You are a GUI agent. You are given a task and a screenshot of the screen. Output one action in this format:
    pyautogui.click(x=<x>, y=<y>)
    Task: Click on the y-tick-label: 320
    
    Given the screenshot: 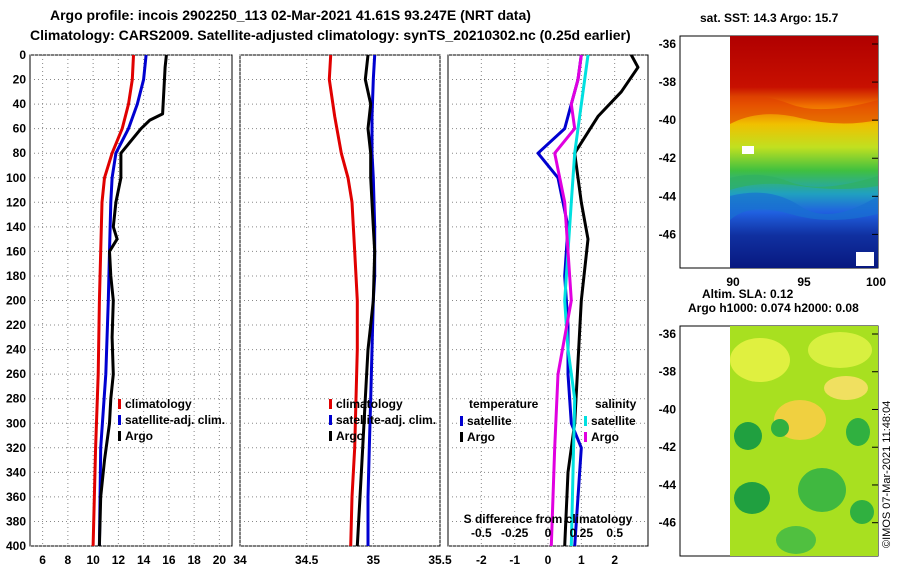 What is the action you would take?
    pyautogui.click(x=16, y=448)
    